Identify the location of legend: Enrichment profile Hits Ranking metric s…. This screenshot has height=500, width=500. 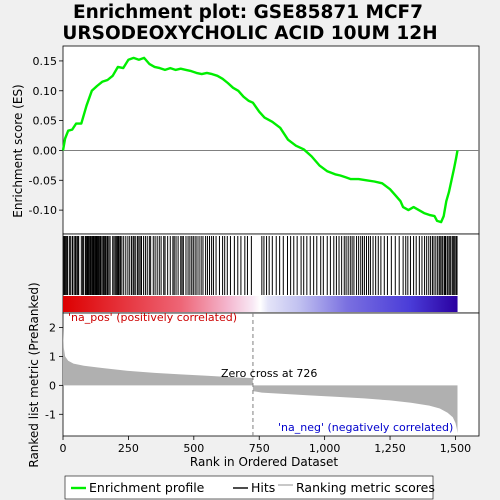
(249, 487).